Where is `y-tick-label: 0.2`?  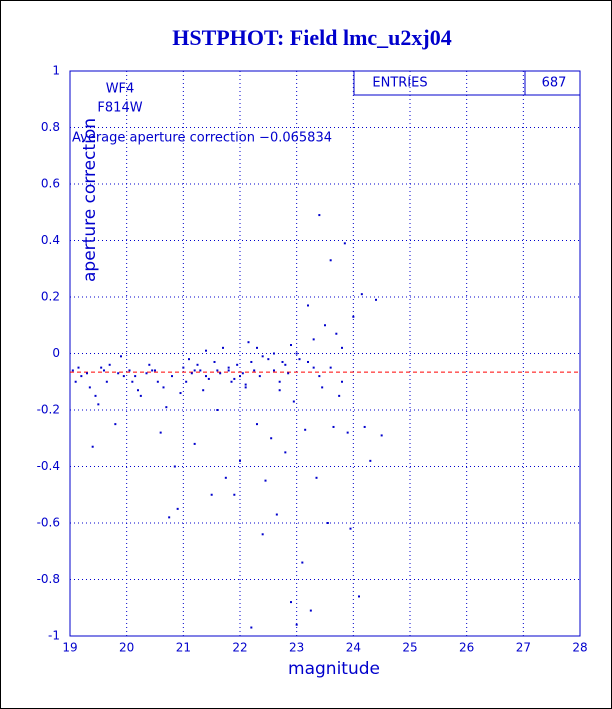
y-tick-label: 0.2 is located at coordinates (50, 297).